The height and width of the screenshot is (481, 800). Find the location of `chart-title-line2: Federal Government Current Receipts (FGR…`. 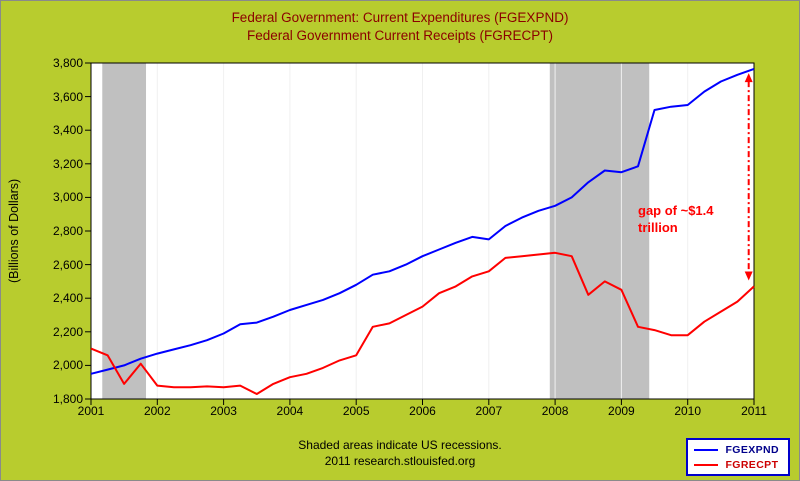

chart-title-line2: Federal Government Current Receipts (FGR… is located at coordinates (400, 35).